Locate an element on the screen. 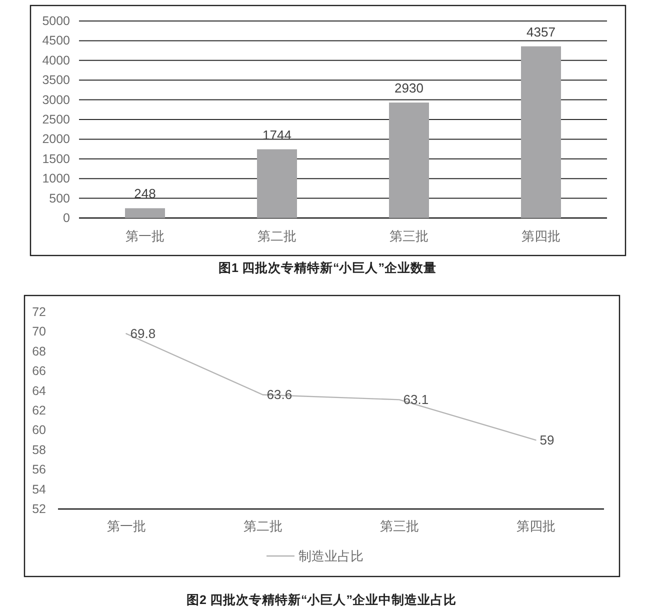 This screenshot has width=666, height=614. y-tick-label: 72 is located at coordinates (39, 312).